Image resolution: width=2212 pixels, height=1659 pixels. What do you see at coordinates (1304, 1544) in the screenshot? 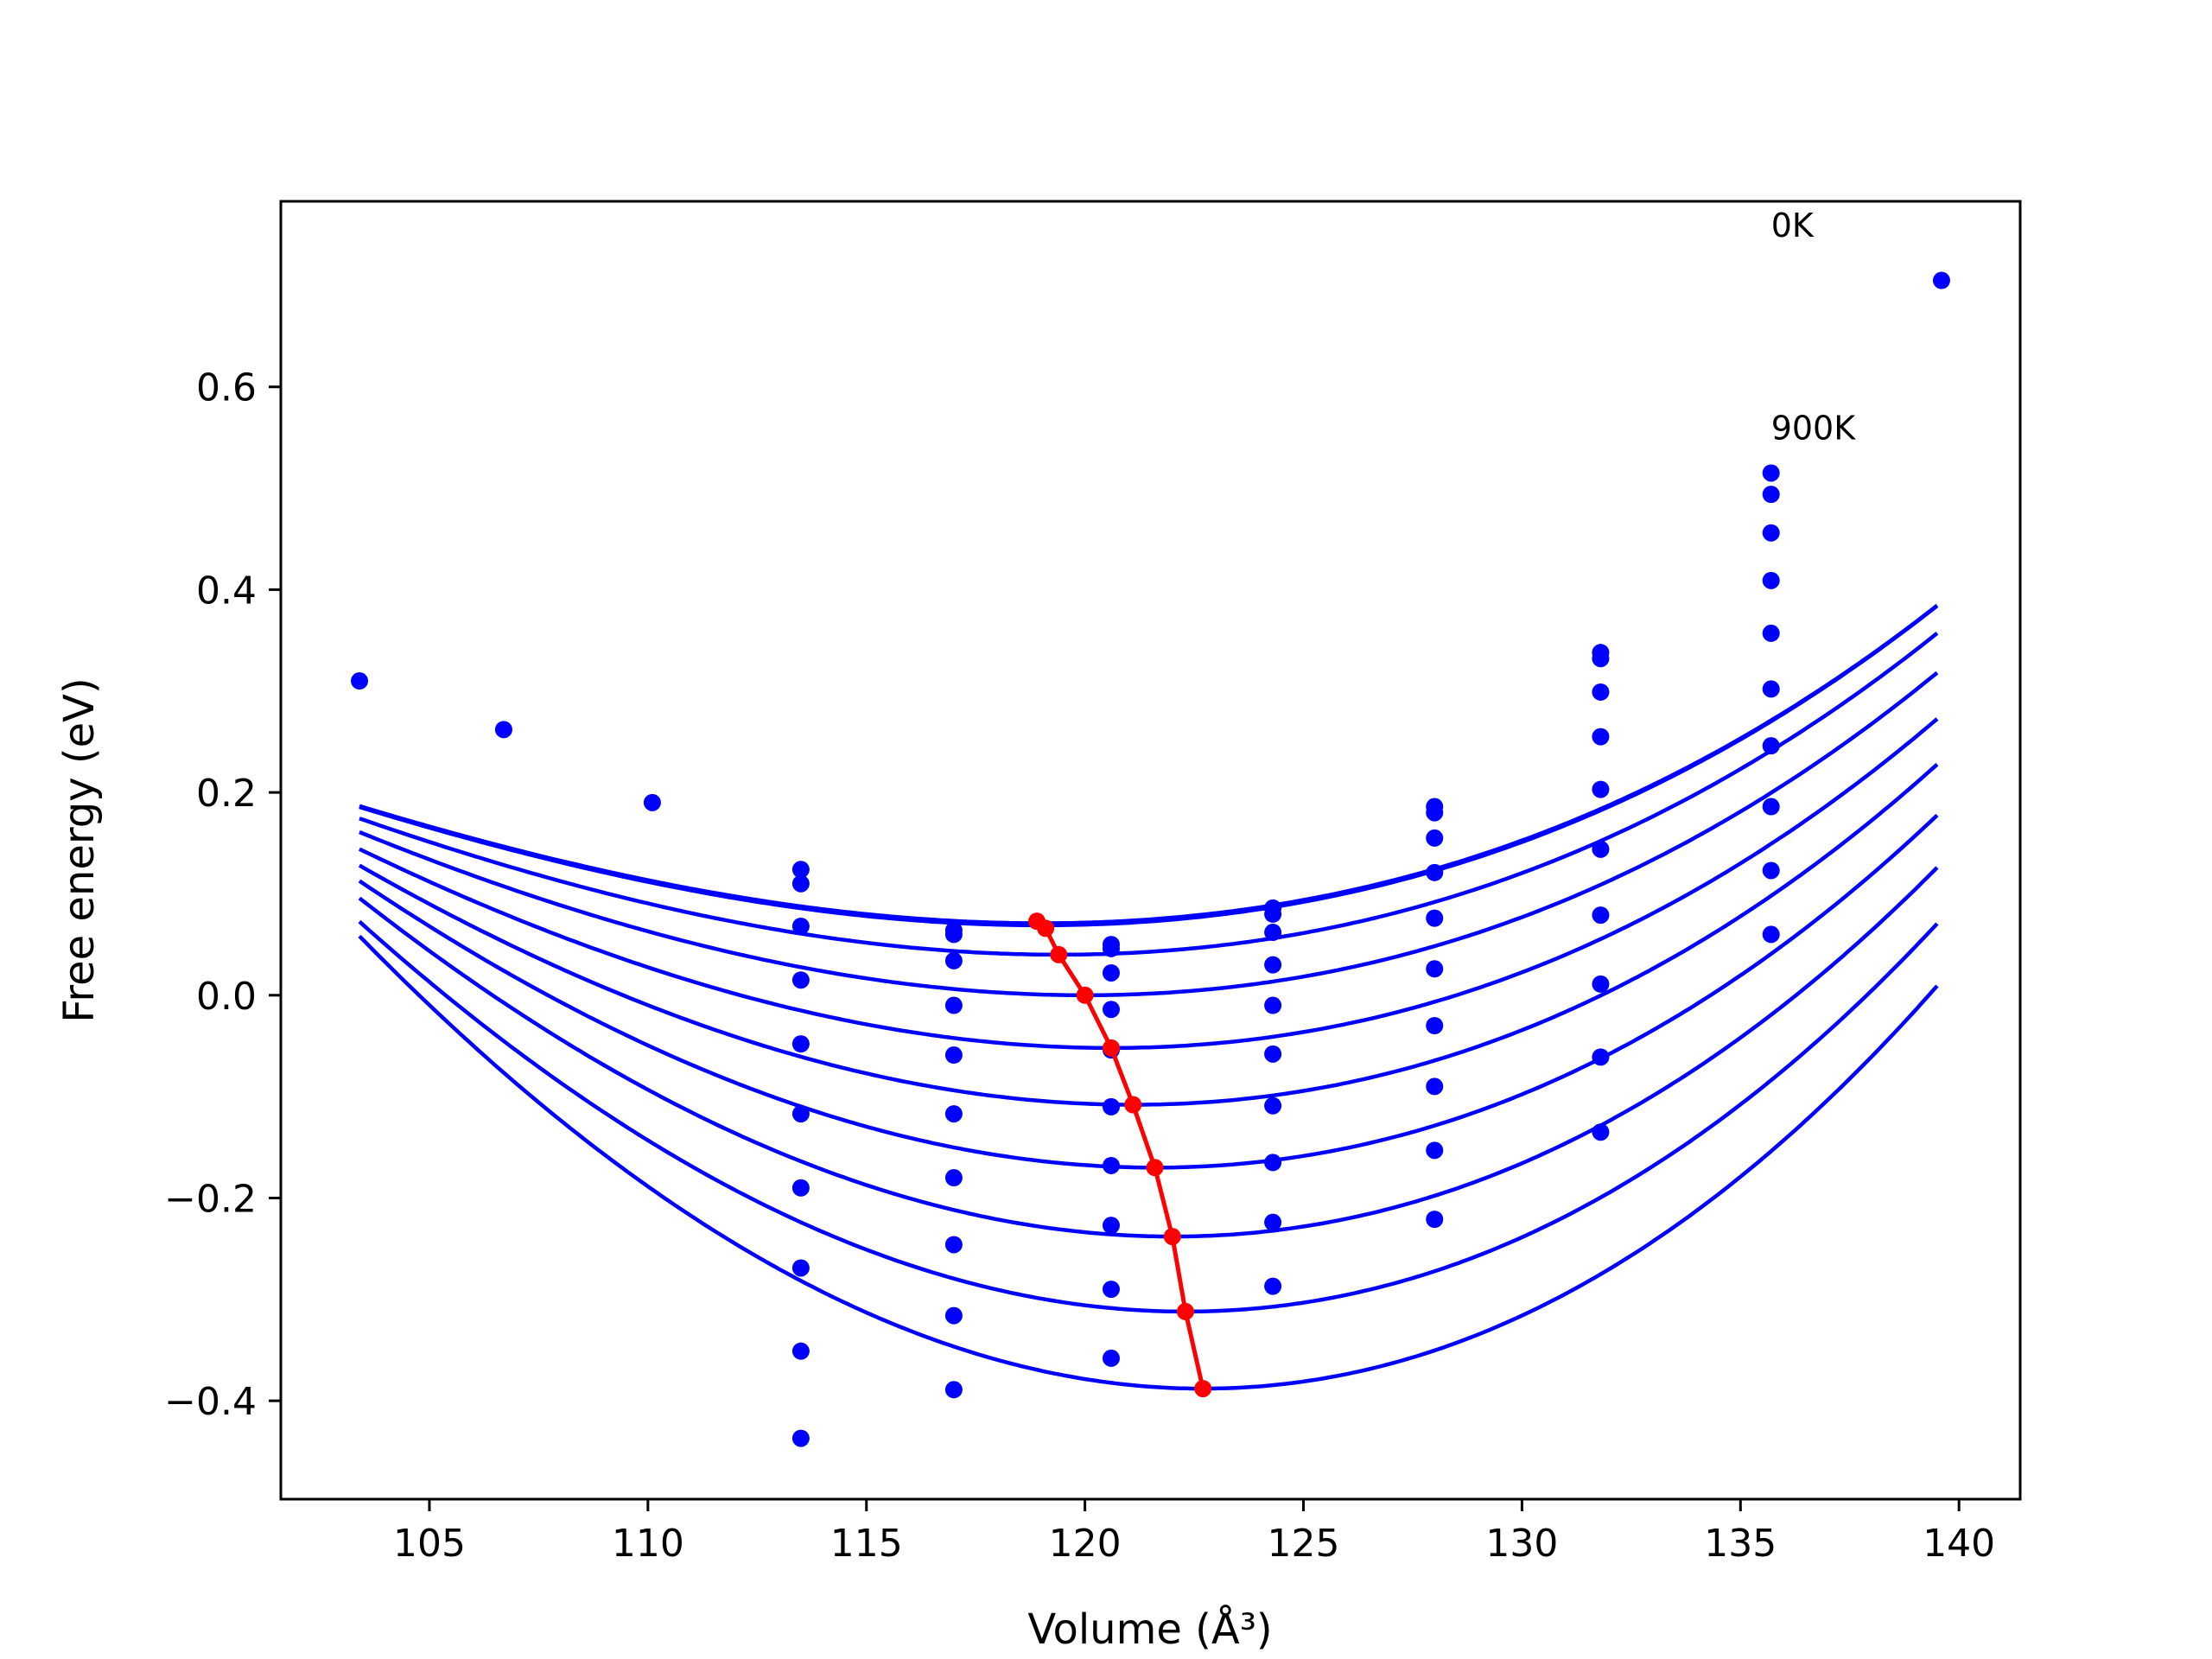
I see `x-tick-label: 125` at bounding box center [1304, 1544].